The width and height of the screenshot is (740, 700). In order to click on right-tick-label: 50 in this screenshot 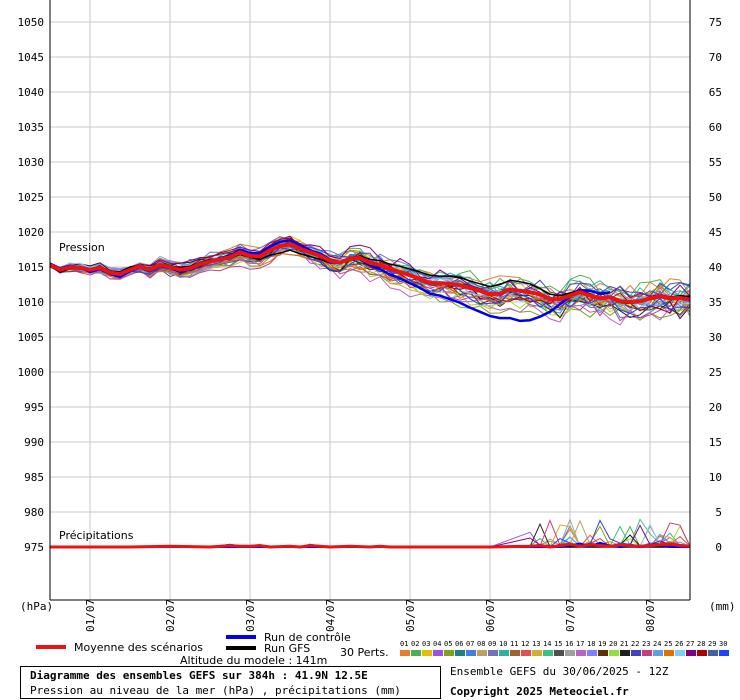, I will do `click(715, 197)`.